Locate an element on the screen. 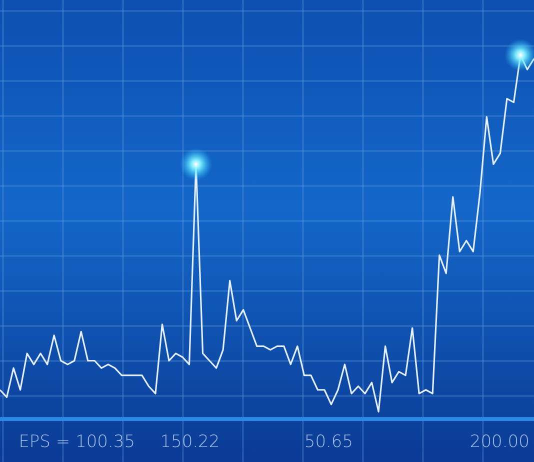 Image resolution: width=534 pixels, height=462 pixels. text: 200.00 is located at coordinates (500, 442).